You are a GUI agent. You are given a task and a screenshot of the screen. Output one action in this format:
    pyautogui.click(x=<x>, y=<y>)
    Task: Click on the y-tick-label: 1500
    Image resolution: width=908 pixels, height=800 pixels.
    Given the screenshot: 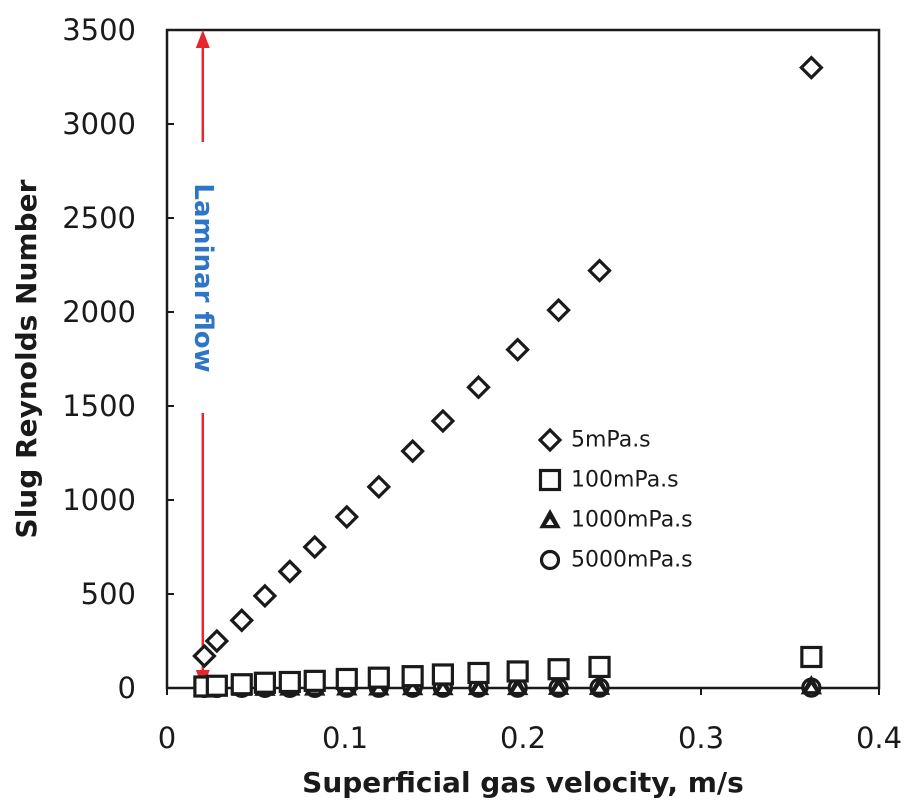 What is the action you would take?
    pyautogui.click(x=99, y=406)
    